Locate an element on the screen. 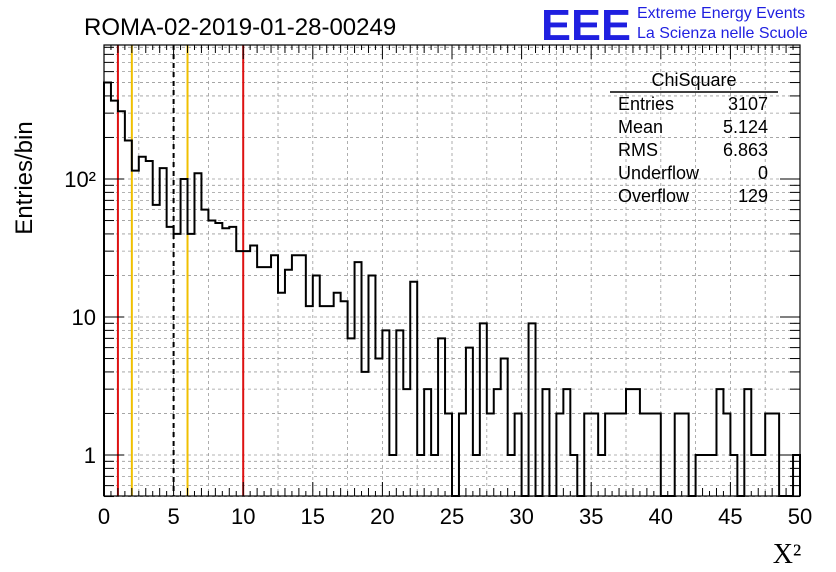 Image resolution: width=836 pixels, height=572 pixels. y-tick-label: 10 is located at coordinates (84, 317).